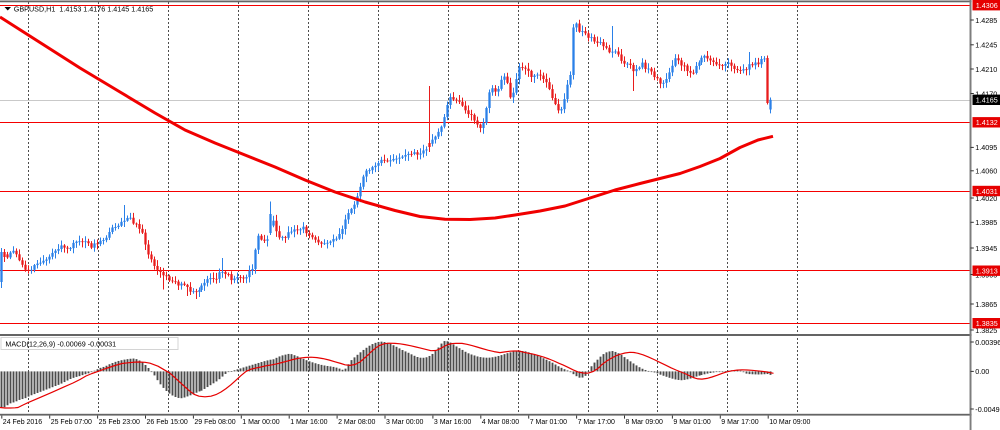 This screenshot has width=1000, height=430. What do you see at coordinates (214, 422) in the screenshot?
I see `svg-text: 29 Feb 08:00` at bounding box center [214, 422].